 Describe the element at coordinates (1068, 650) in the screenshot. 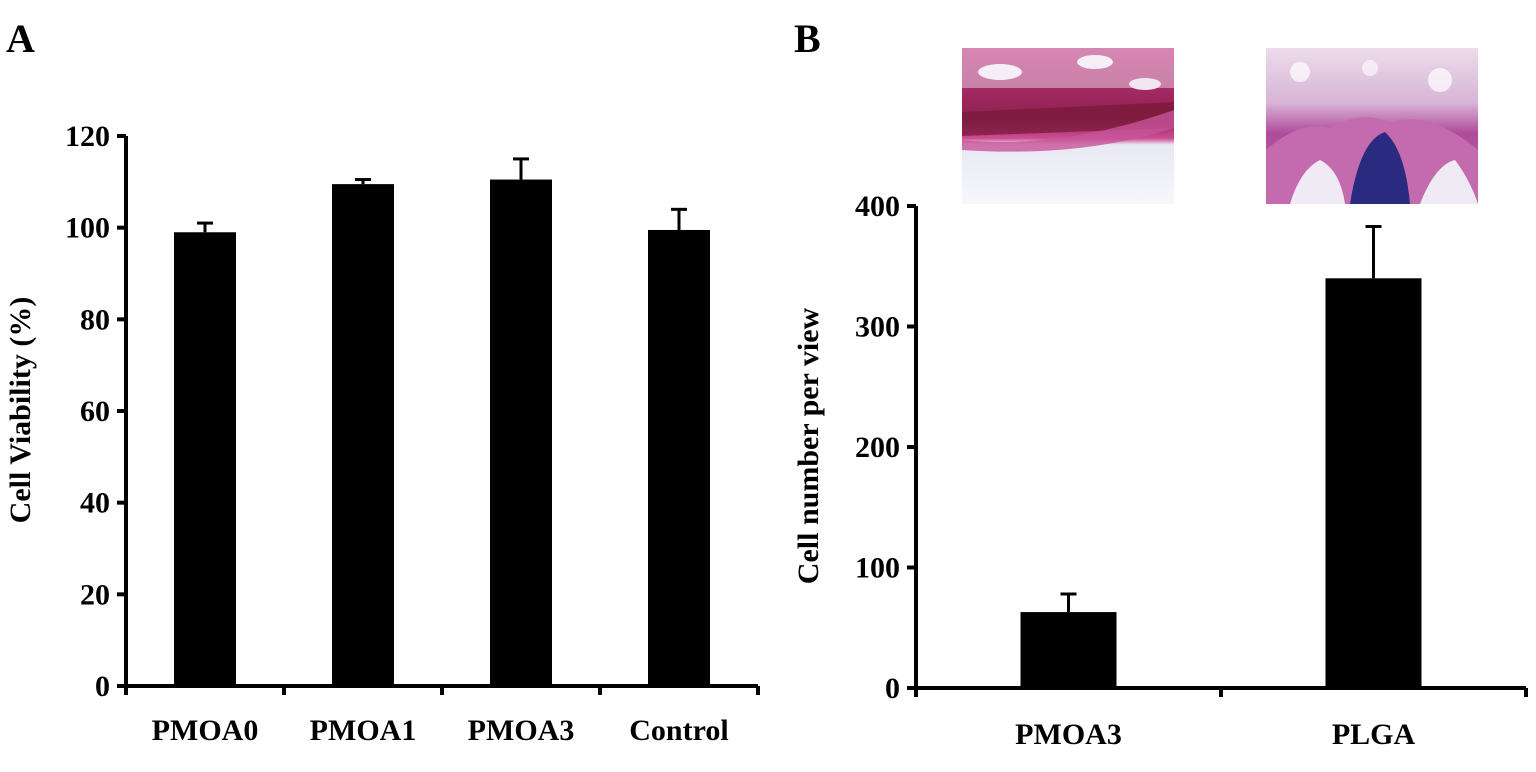

I see `panel-b-bar-pmoa3` at that location.